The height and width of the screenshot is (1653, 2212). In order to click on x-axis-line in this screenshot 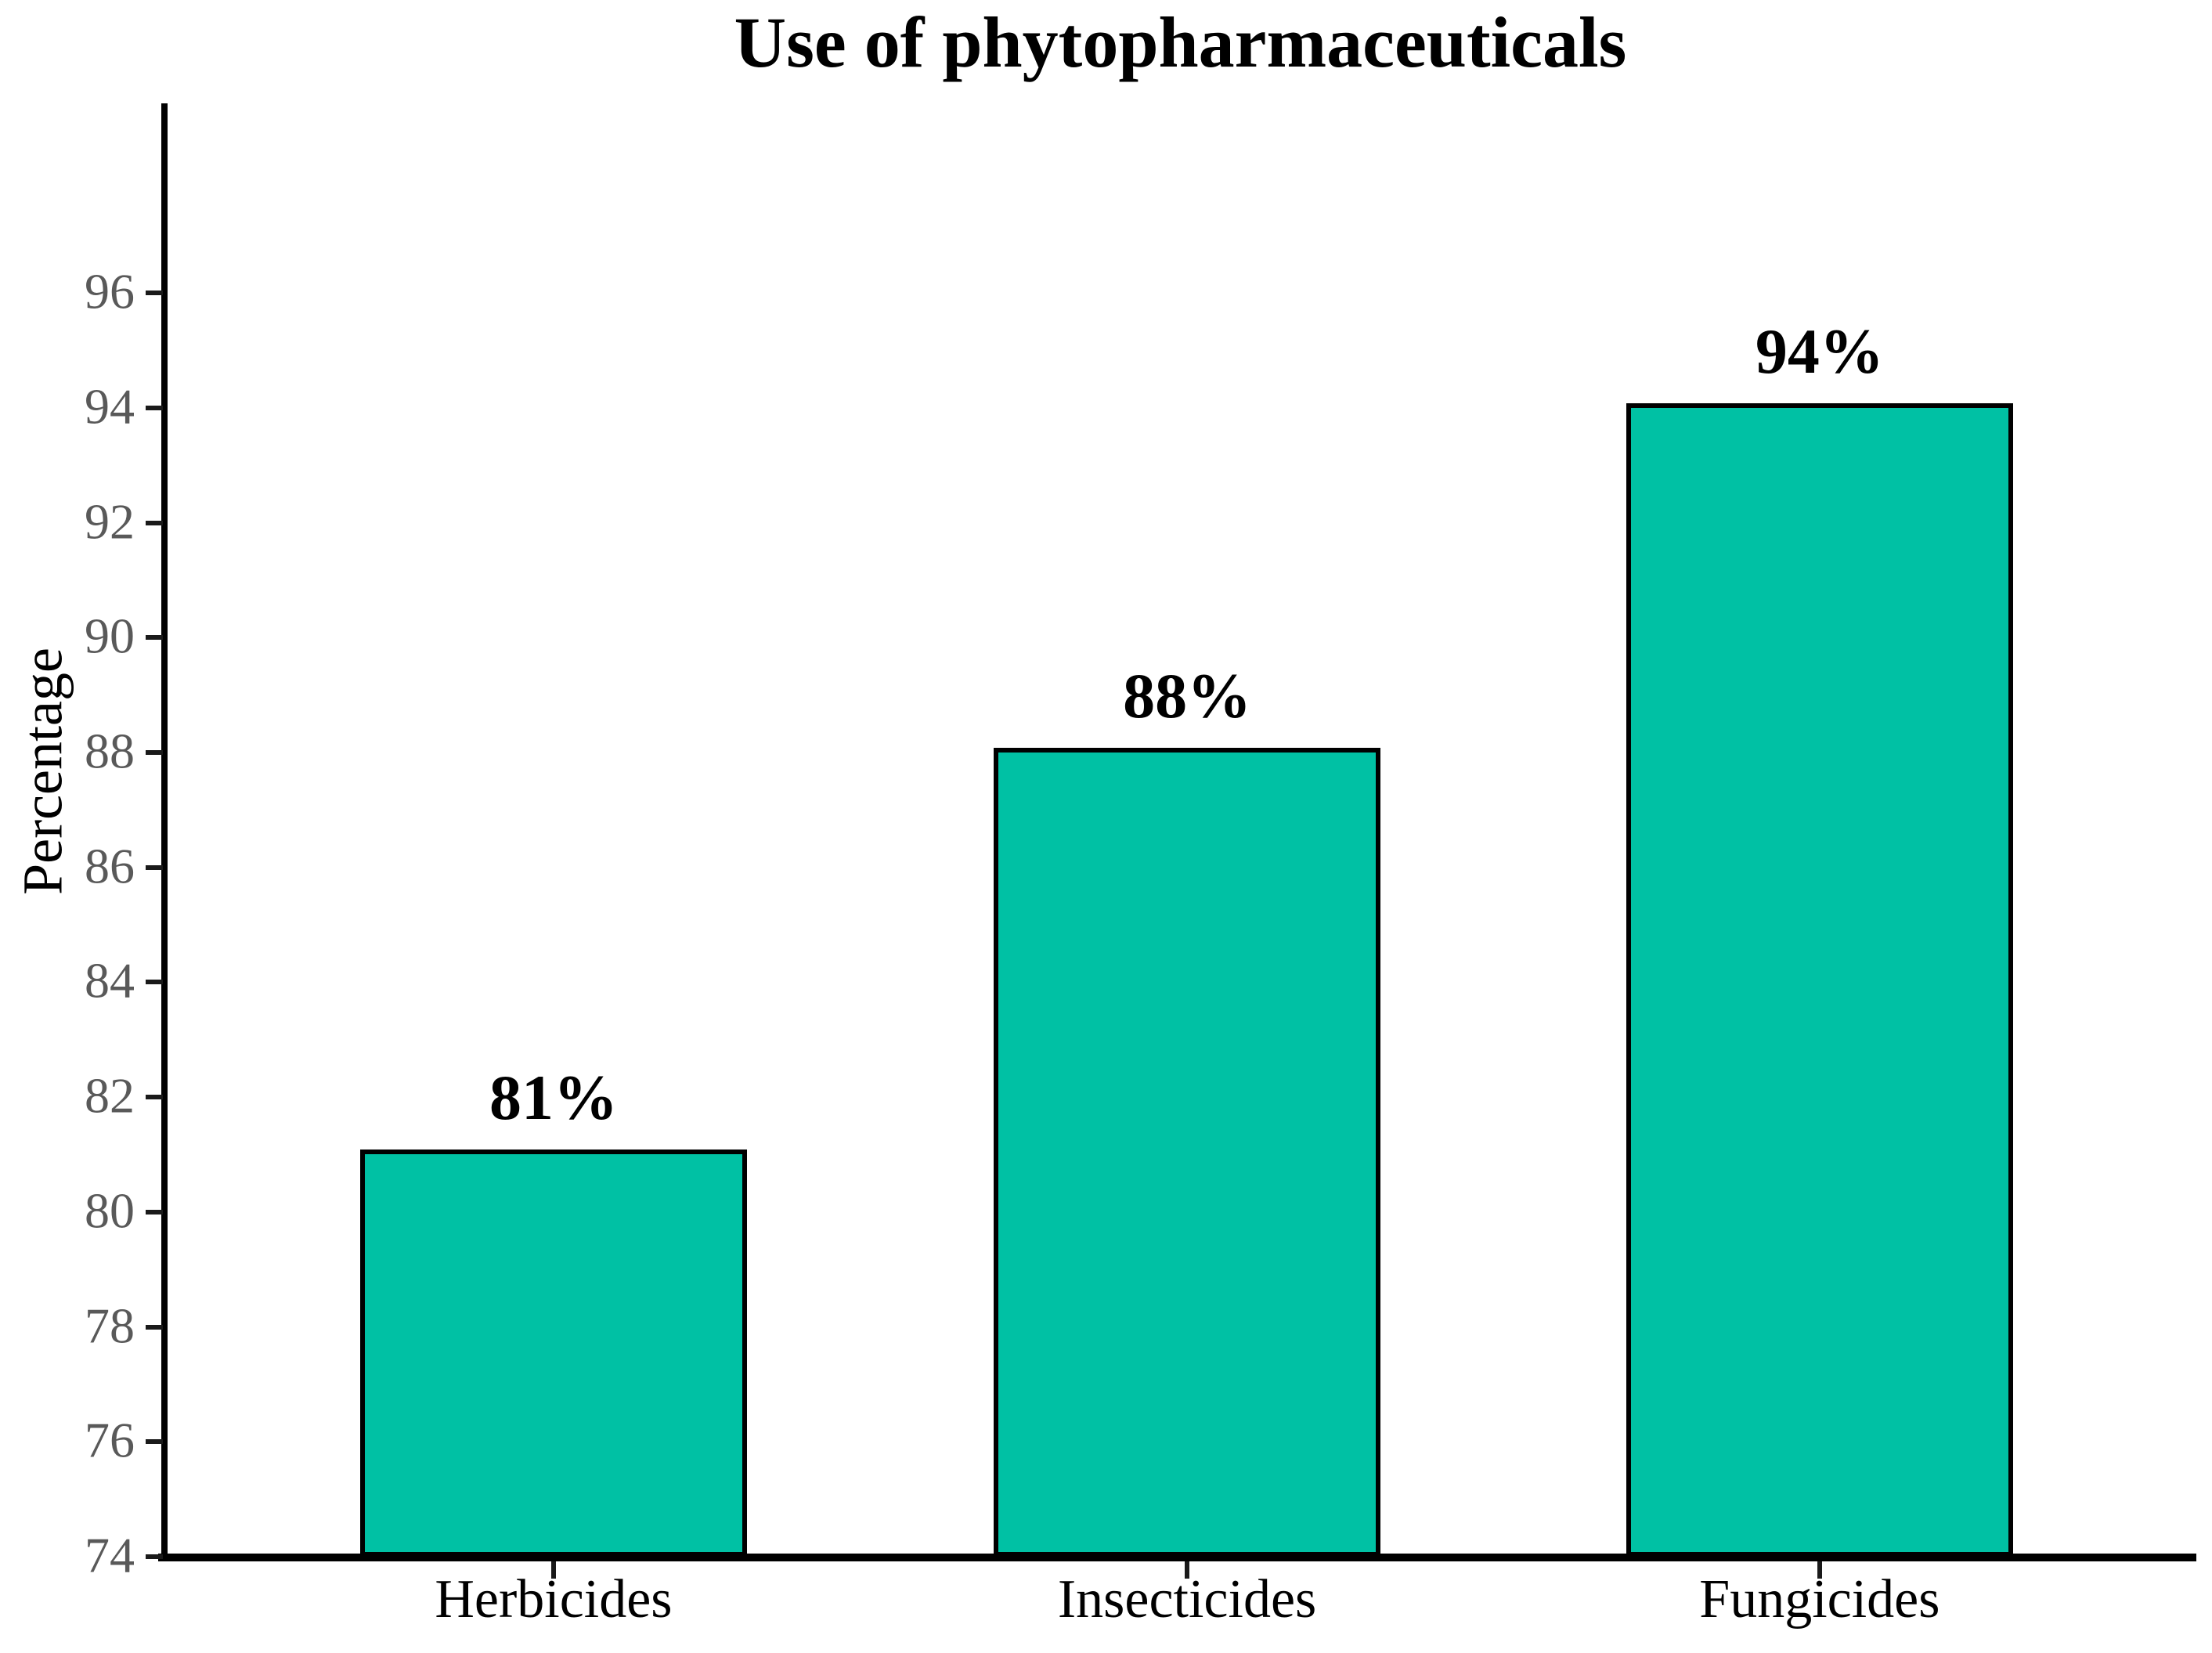, I will do `click(1177, 1557)`.